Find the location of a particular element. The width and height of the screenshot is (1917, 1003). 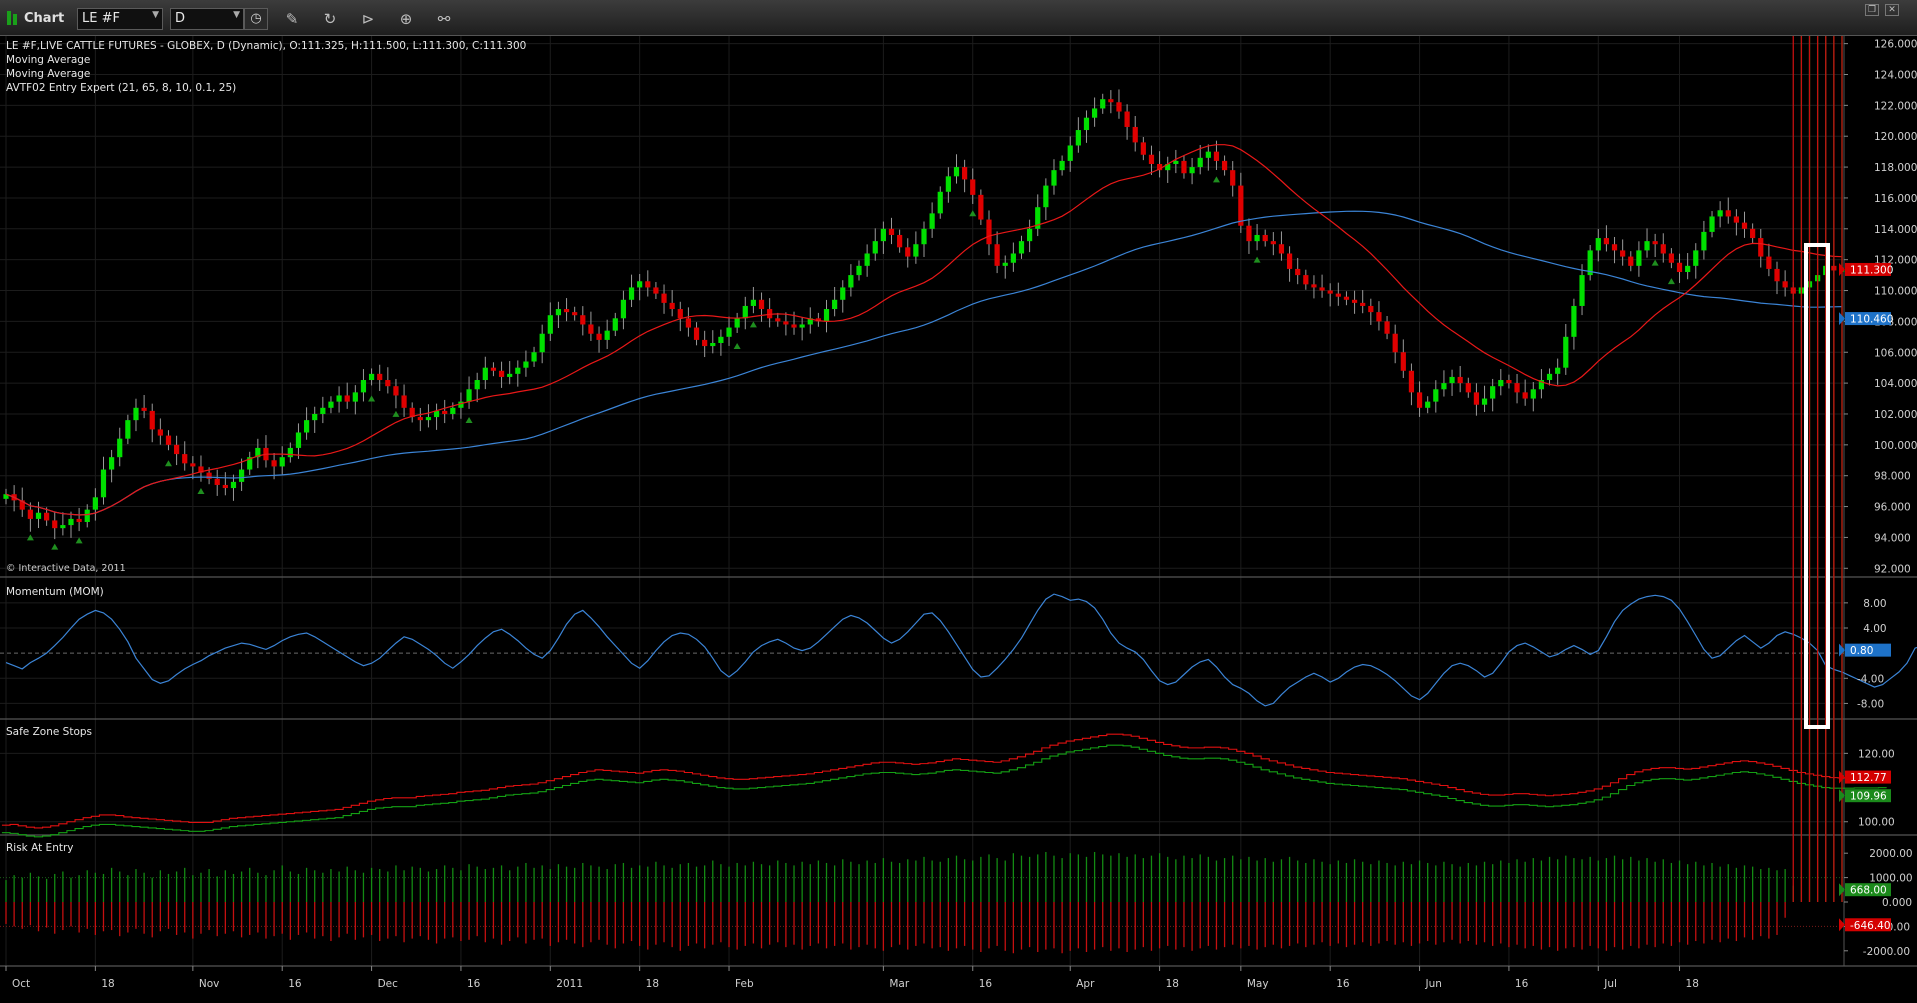

symbol-input: LE #F ▼ is located at coordinates (120, 19).